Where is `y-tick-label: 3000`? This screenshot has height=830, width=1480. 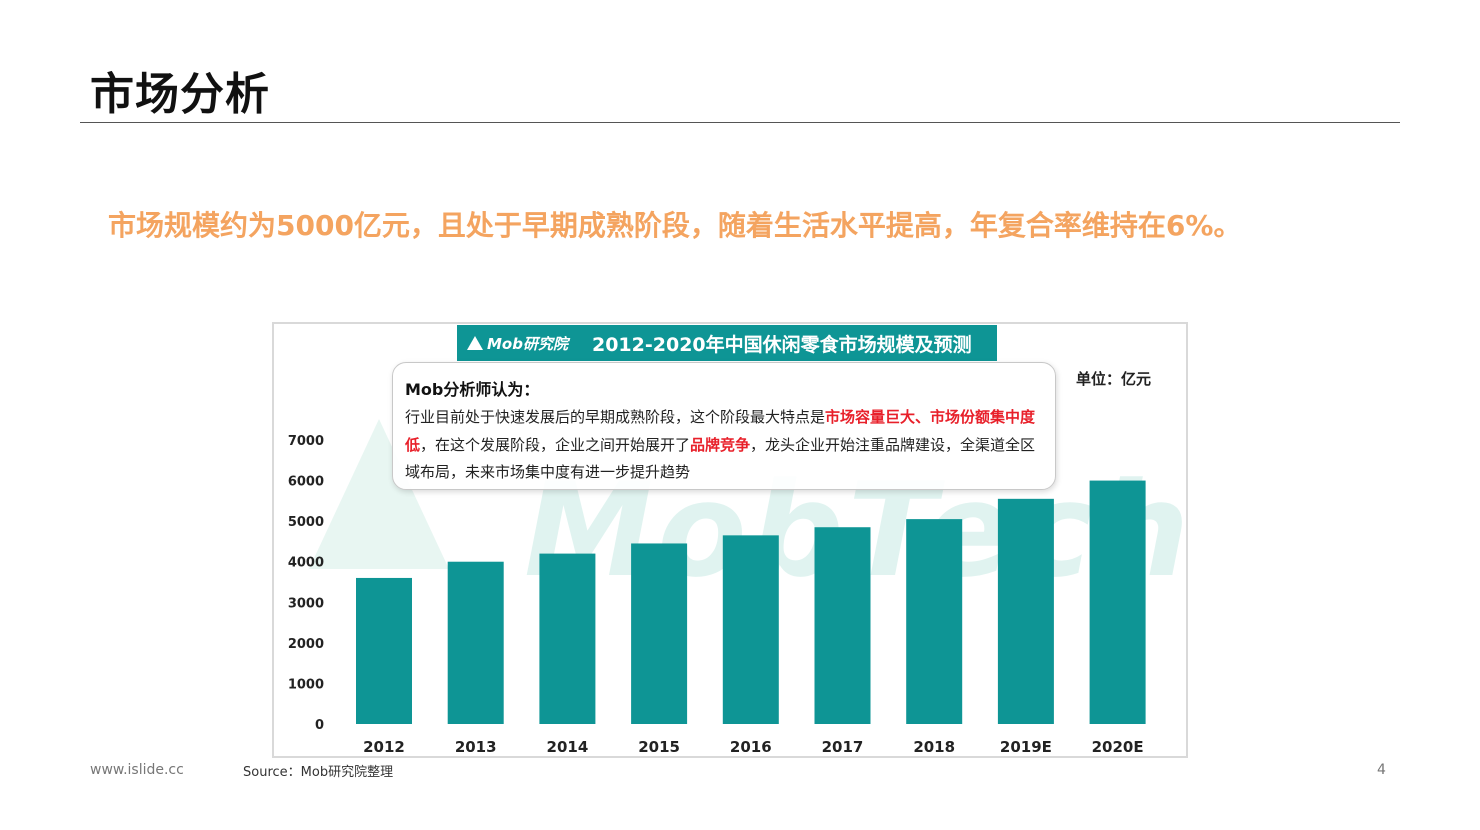 y-tick-label: 3000 is located at coordinates (306, 603).